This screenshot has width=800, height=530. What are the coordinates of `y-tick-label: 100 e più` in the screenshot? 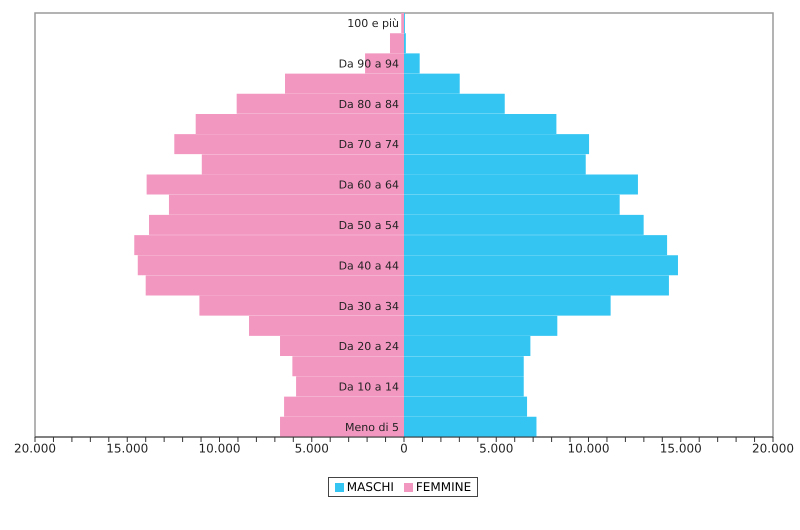 It's located at (373, 23).